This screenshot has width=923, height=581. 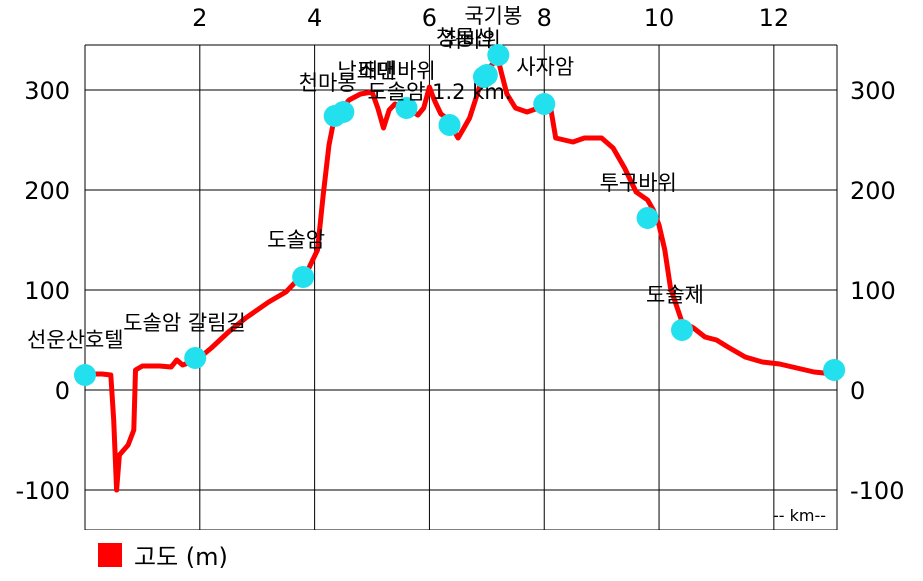 What do you see at coordinates (328, 83) in the screenshot?
I see `waypoint-label: 천마봉` at bounding box center [328, 83].